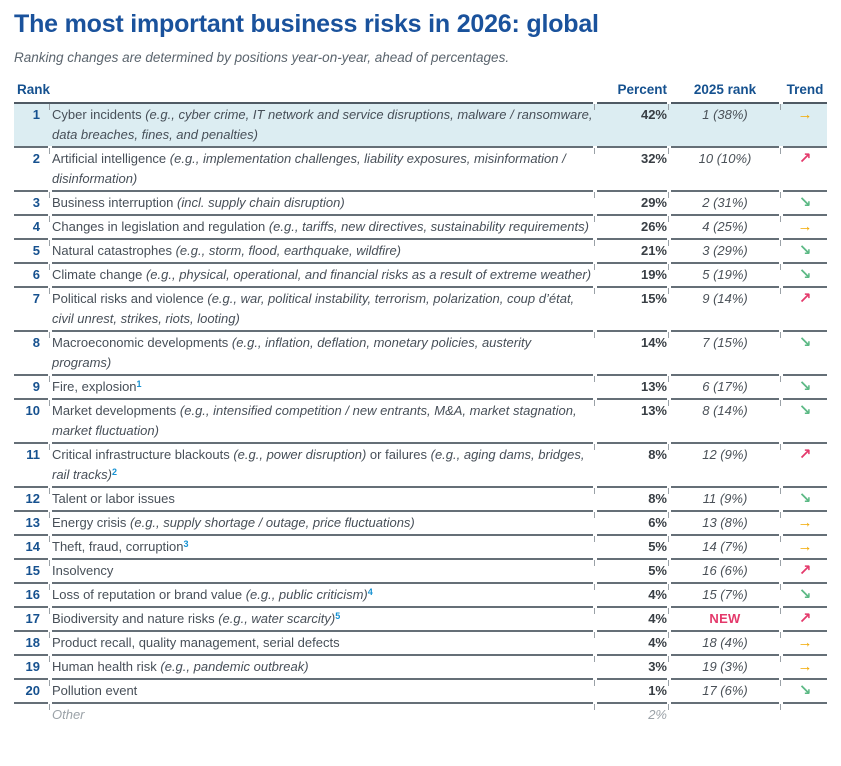 This screenshot has height=766, width=841. I want to click on risk-name-text: Pollution event, so click(95, 690).